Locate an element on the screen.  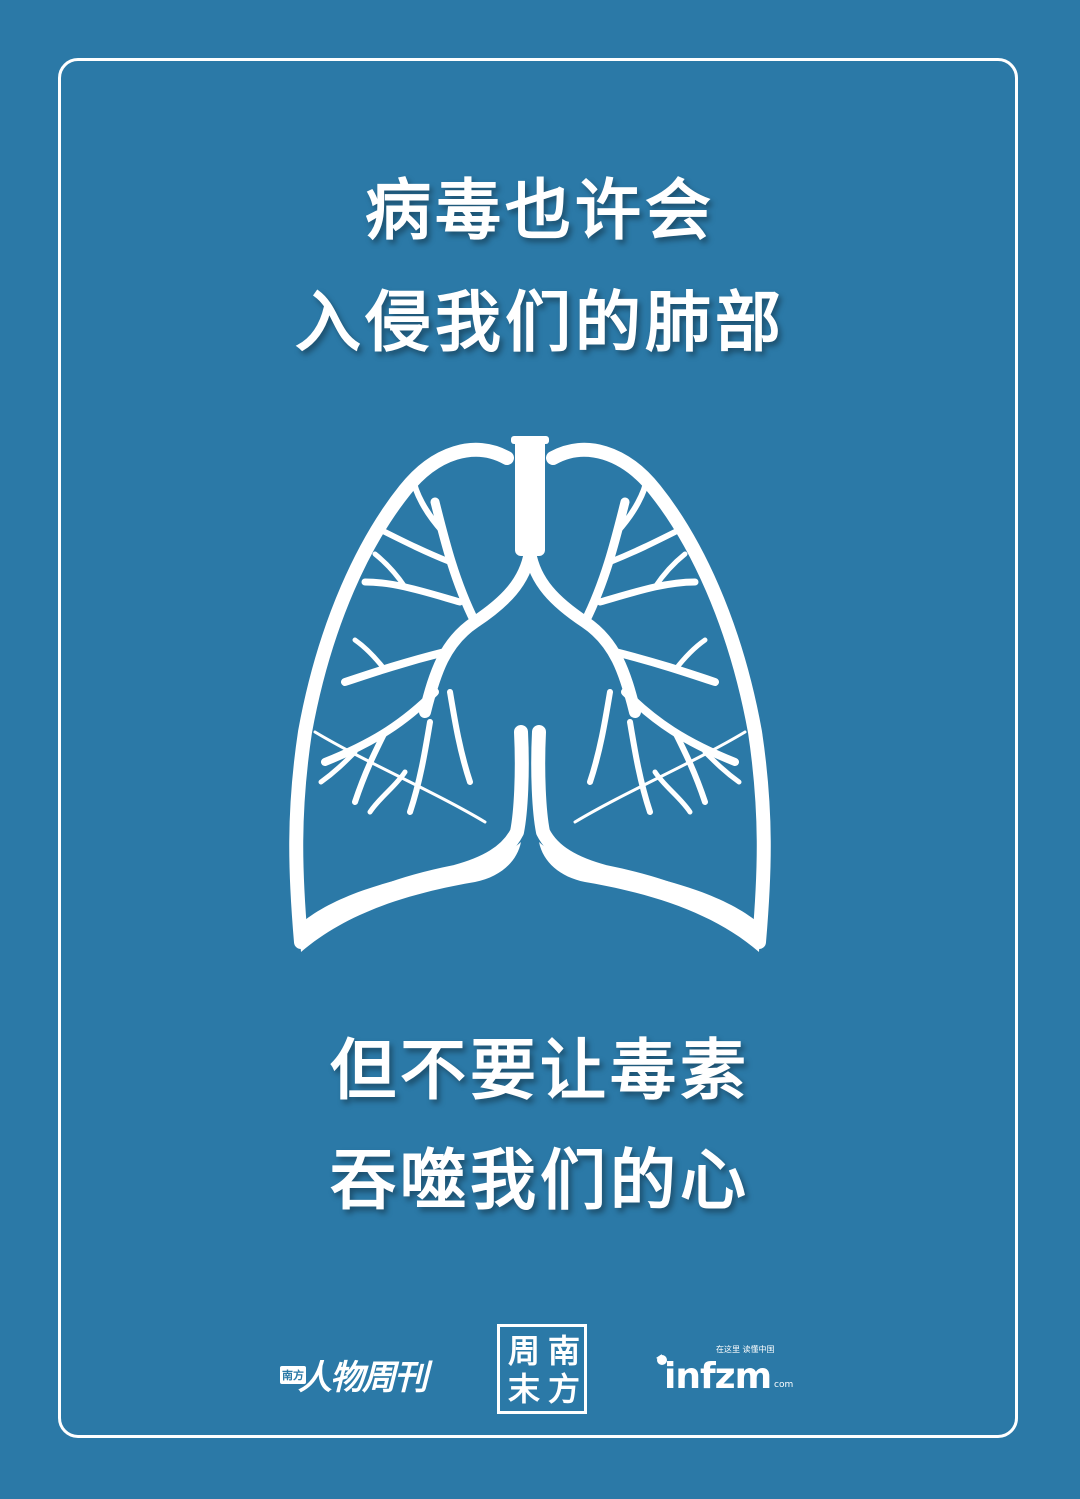
seal-char-3: 末 is located at coordinates (523, 1389).